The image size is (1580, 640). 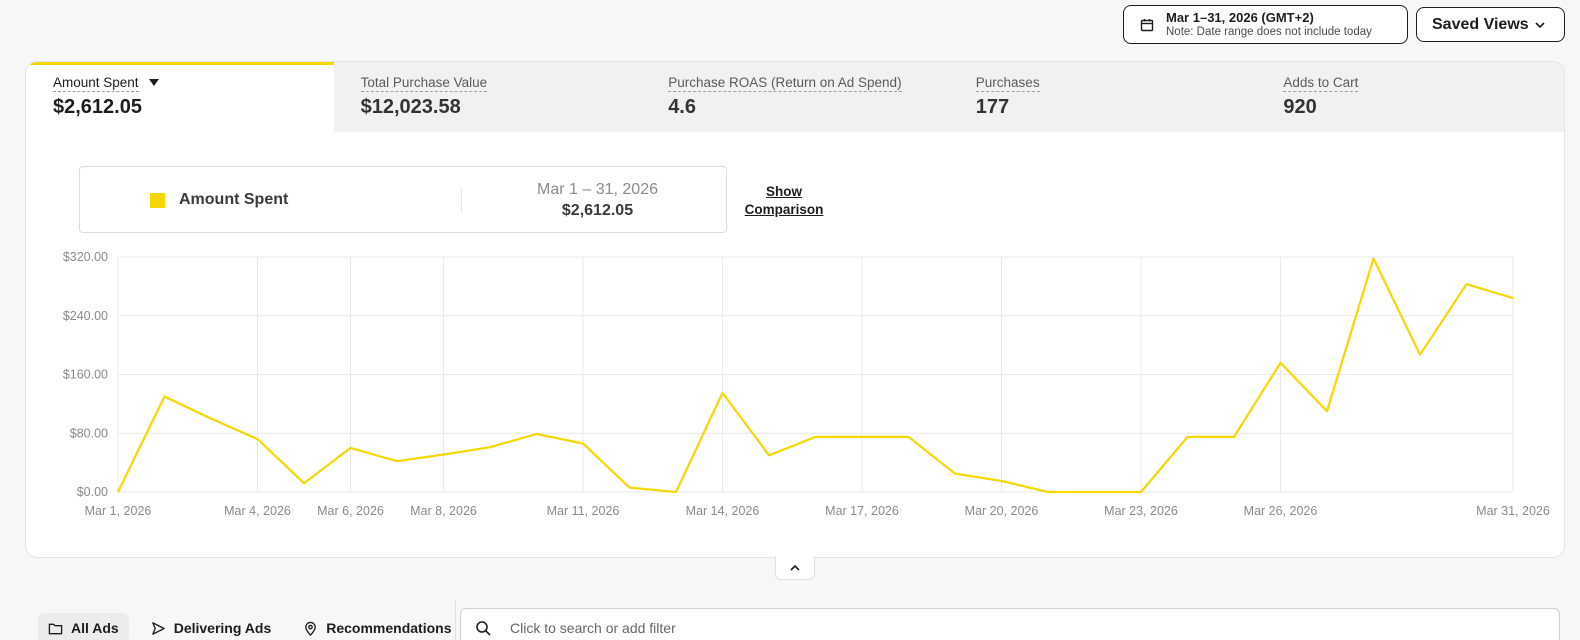 What do you see at coordinates (85, 257) in the screenshot?
I see `y-tick-label: $320.00` at bounding box center [85, 257].